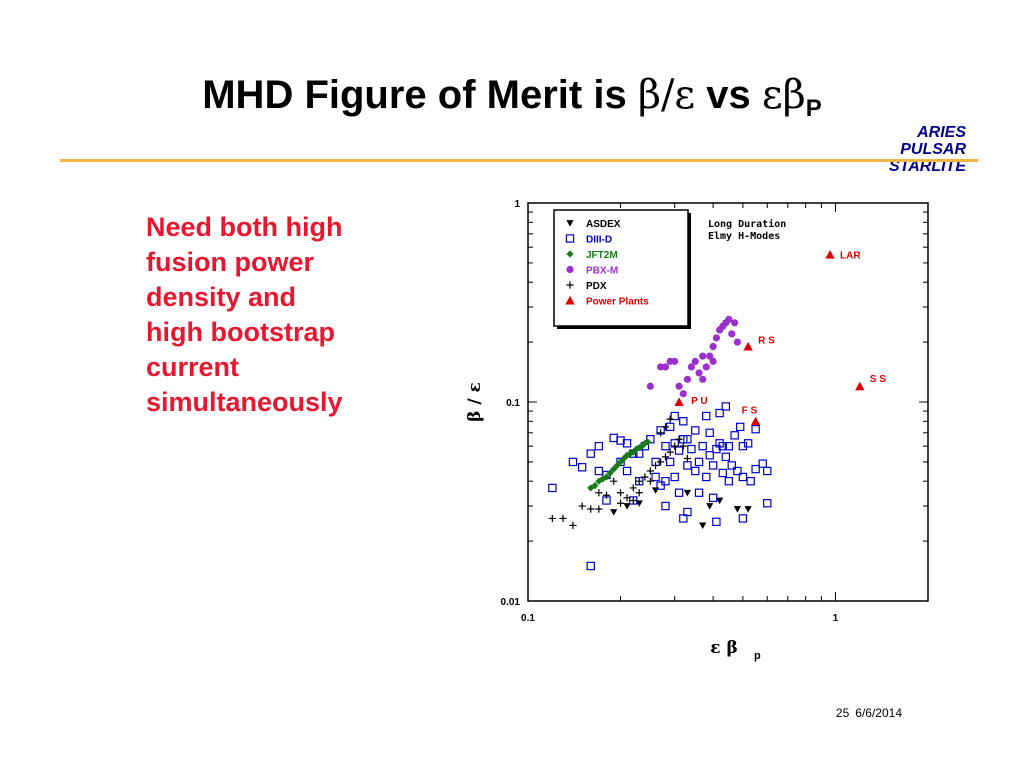  Describe the element at coordinates (766, 341) in the screenshot. I see `power-plant-label: R S` at that location.